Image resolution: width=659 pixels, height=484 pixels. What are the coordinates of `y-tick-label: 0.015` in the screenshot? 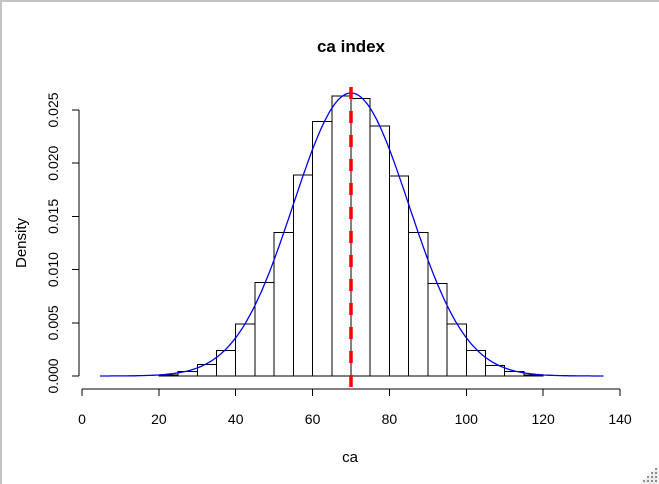 It's located at (53, 216).